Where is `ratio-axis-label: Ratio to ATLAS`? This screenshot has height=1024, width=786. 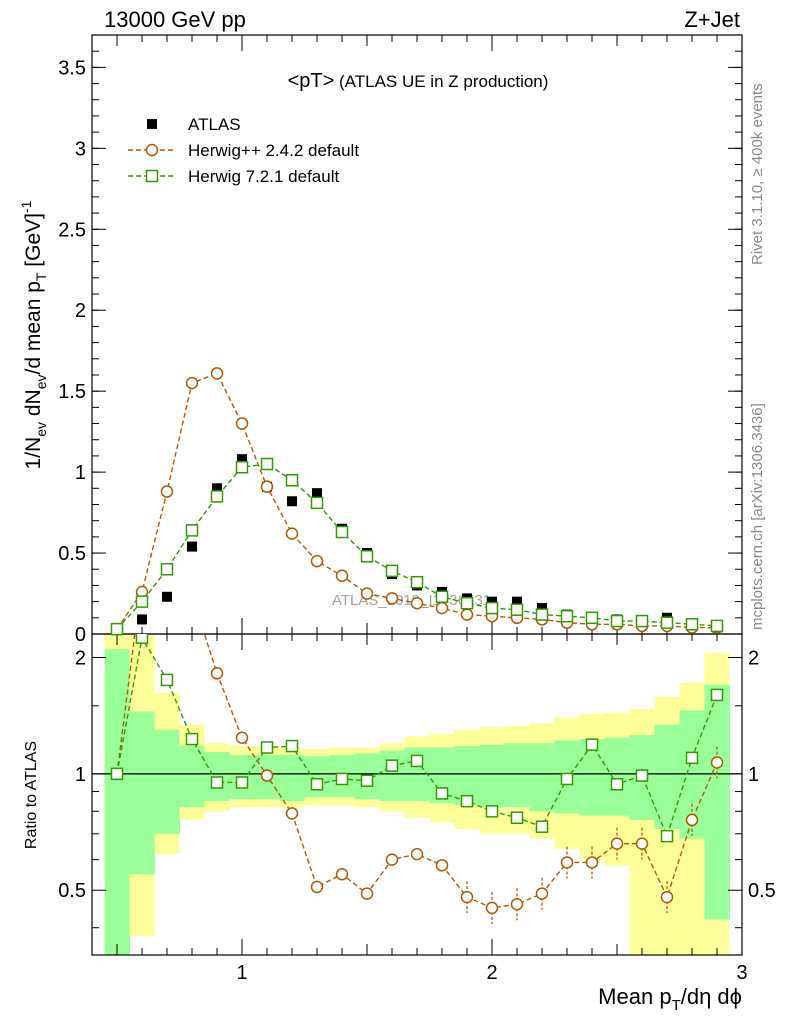 ratio-axis-label: Ratio to ATLAS is located at coordinates (31, 795).